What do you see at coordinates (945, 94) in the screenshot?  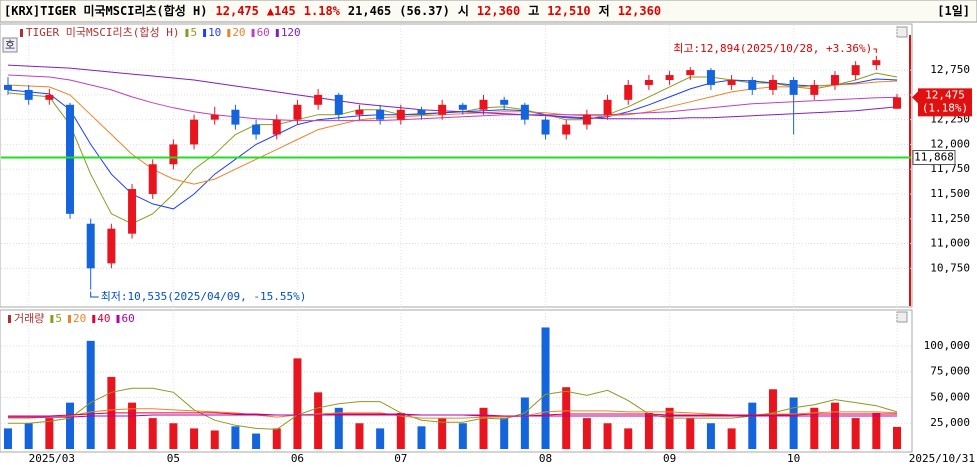 I see `current-price-label: 12,475` at bounding box center [945, 94].